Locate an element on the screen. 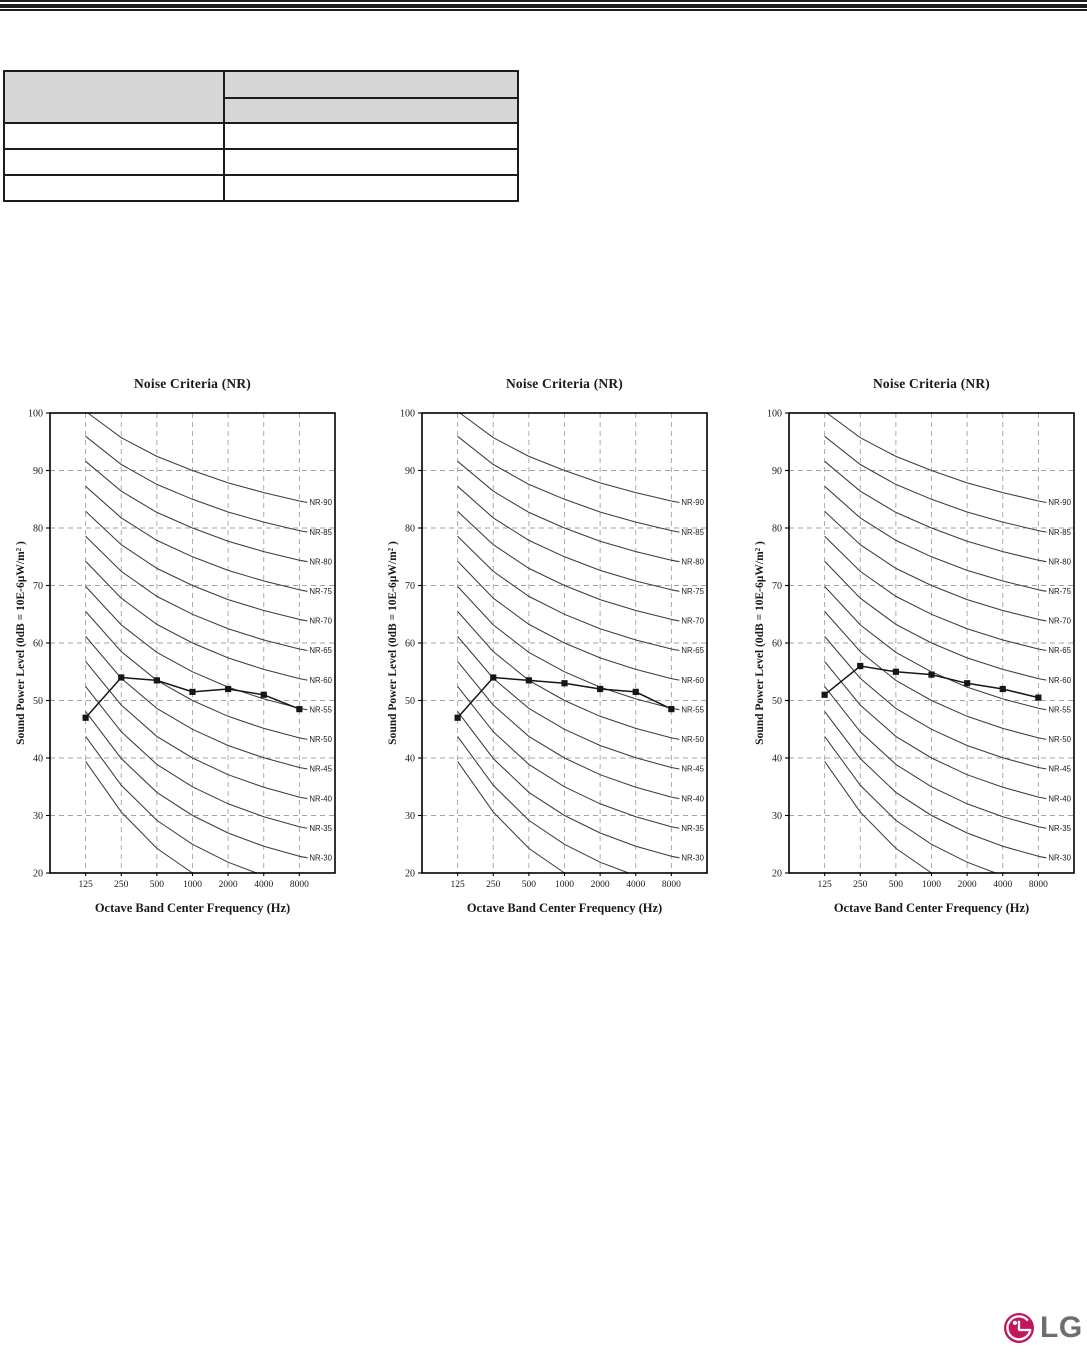 This screenshot has width=1087, height=1355. nr-curve-label: NR-55 is located at coordinates (1059, 709).